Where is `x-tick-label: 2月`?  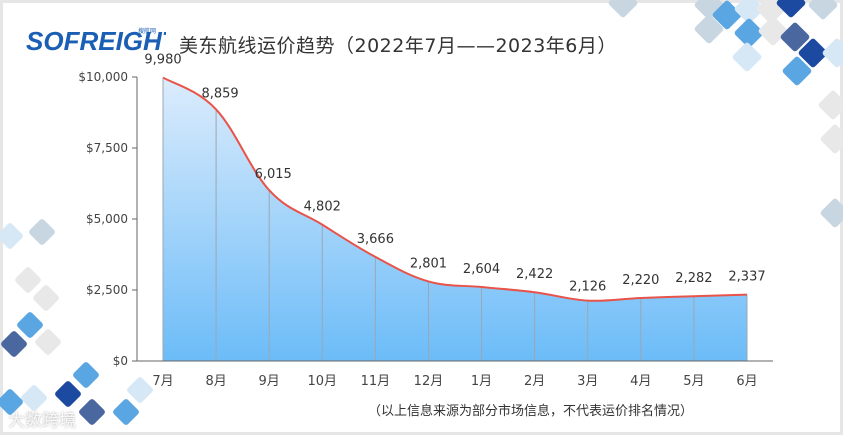
x-tick-label: 2月 is located at coordinates (534, 381).